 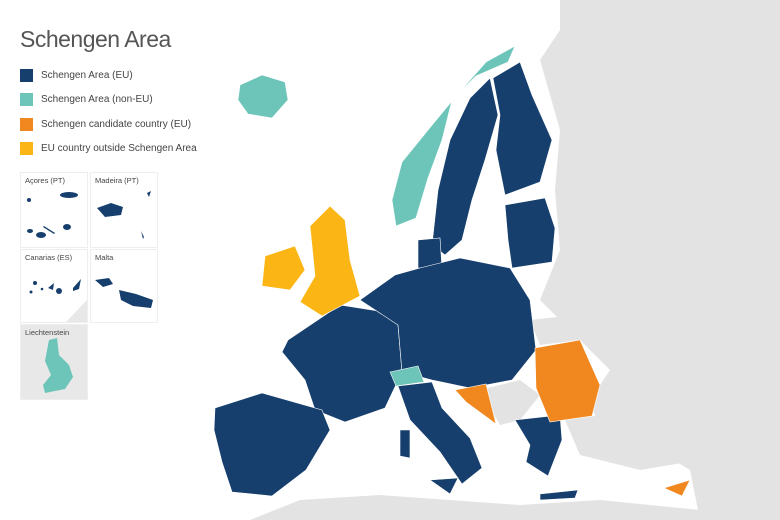 I want to click on map-title: Schengen Area, so click(x=95, y=39).